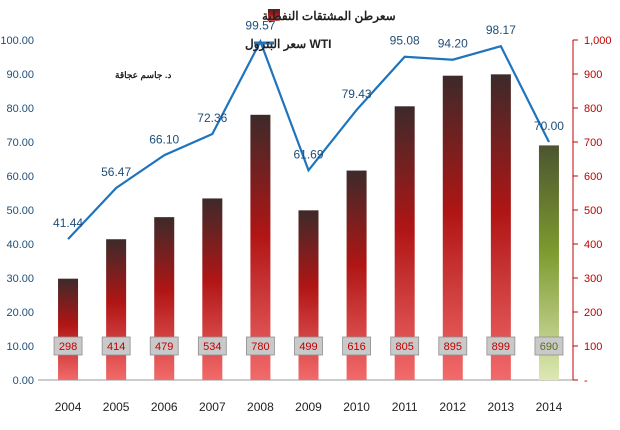  What do you see at coordinates (405, 41) in the screenshot?
I see `line-data-label: 95.08` at bounding box center [405, 41].